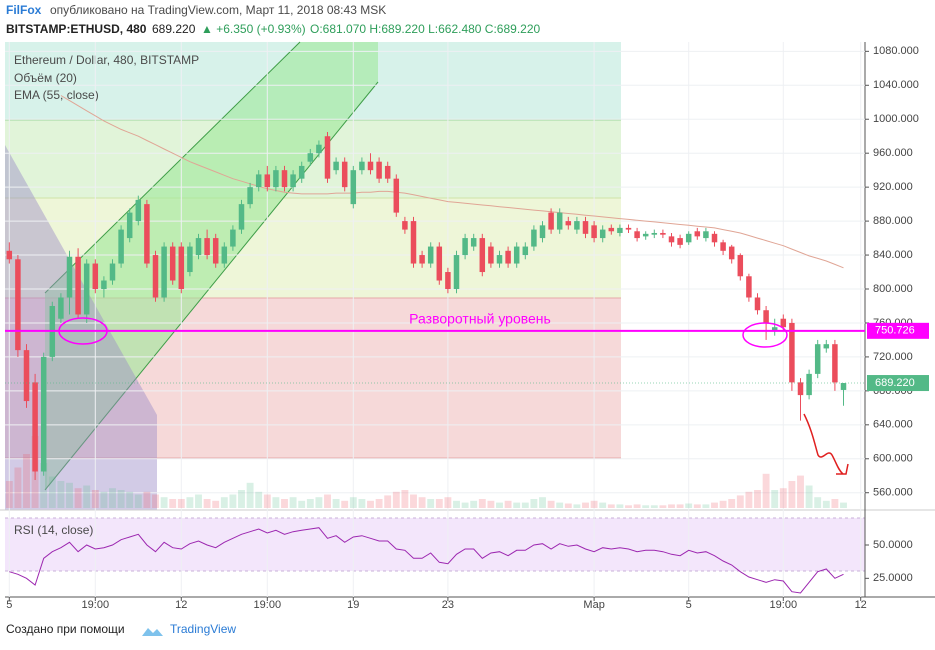  Describe the element at coordinates (203, 629) in the screenshot. I see `footer-brand: TradingView` at that location.